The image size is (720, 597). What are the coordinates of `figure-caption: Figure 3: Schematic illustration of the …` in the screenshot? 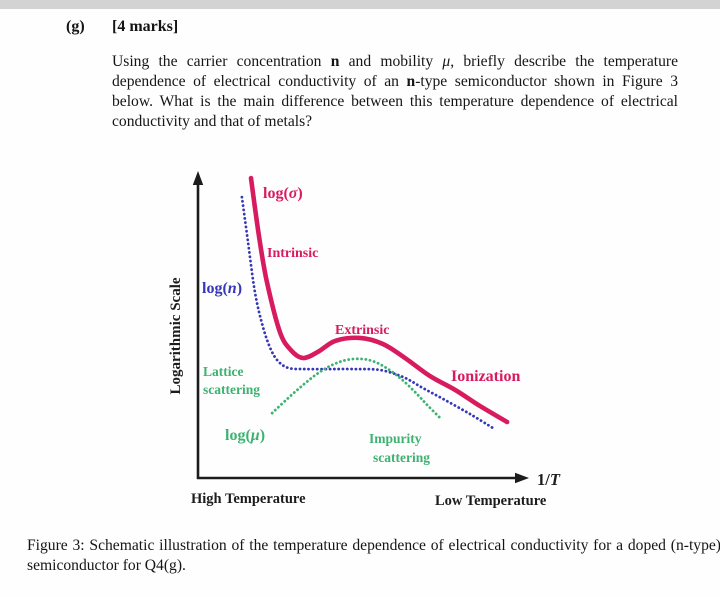 It's located at (373, 555).